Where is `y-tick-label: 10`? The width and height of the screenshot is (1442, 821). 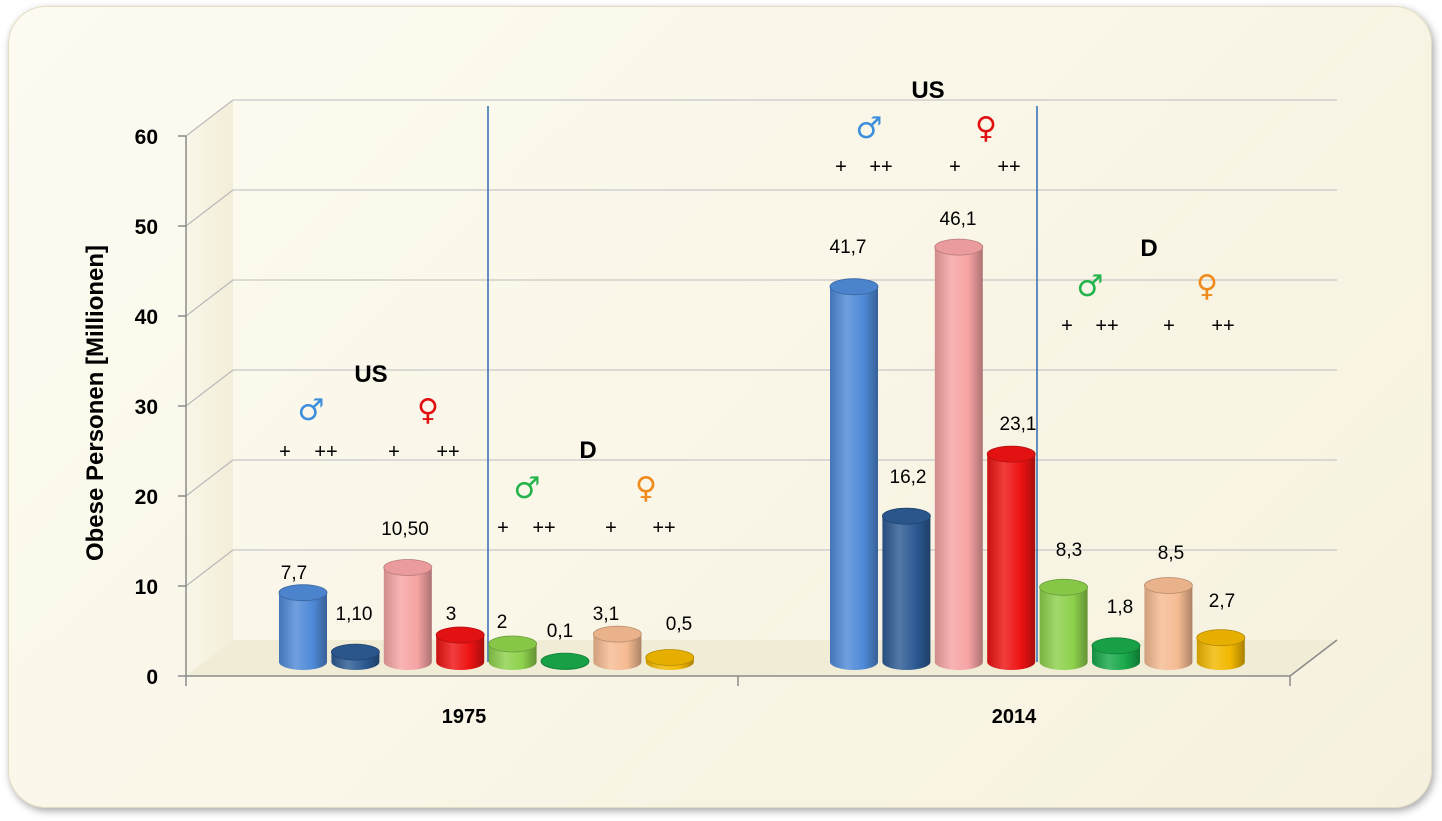 y-tick-label: 10 is located at coordinates (146, 587).